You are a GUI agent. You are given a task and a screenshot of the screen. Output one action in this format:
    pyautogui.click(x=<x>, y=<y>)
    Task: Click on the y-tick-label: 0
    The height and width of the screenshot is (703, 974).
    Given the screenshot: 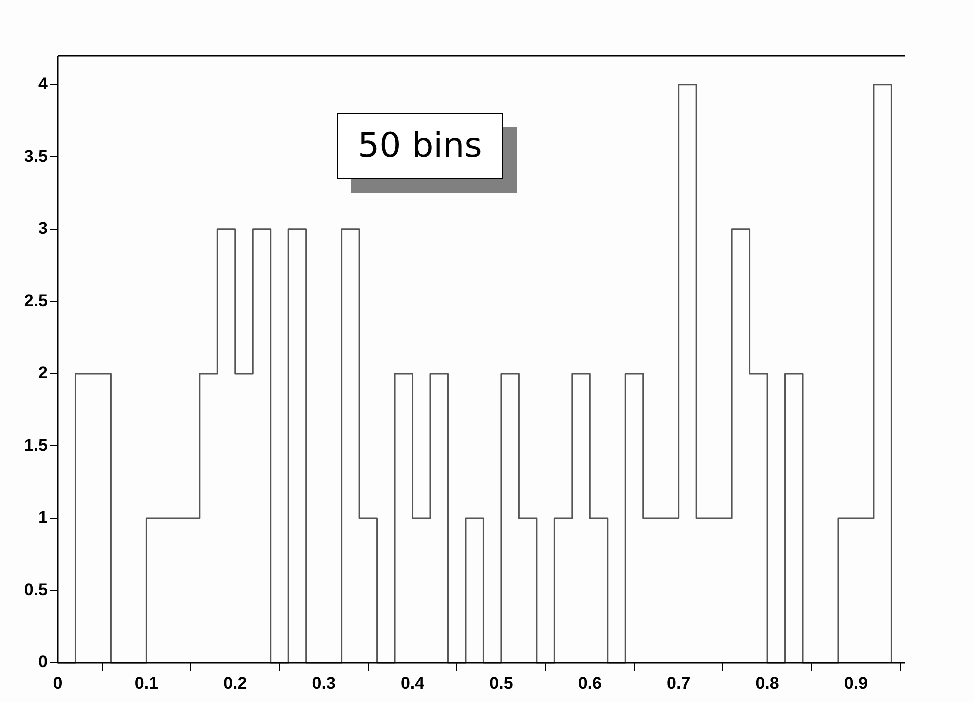 What is the action you would take?
    pyautogui.click(x=43, y=662)
    